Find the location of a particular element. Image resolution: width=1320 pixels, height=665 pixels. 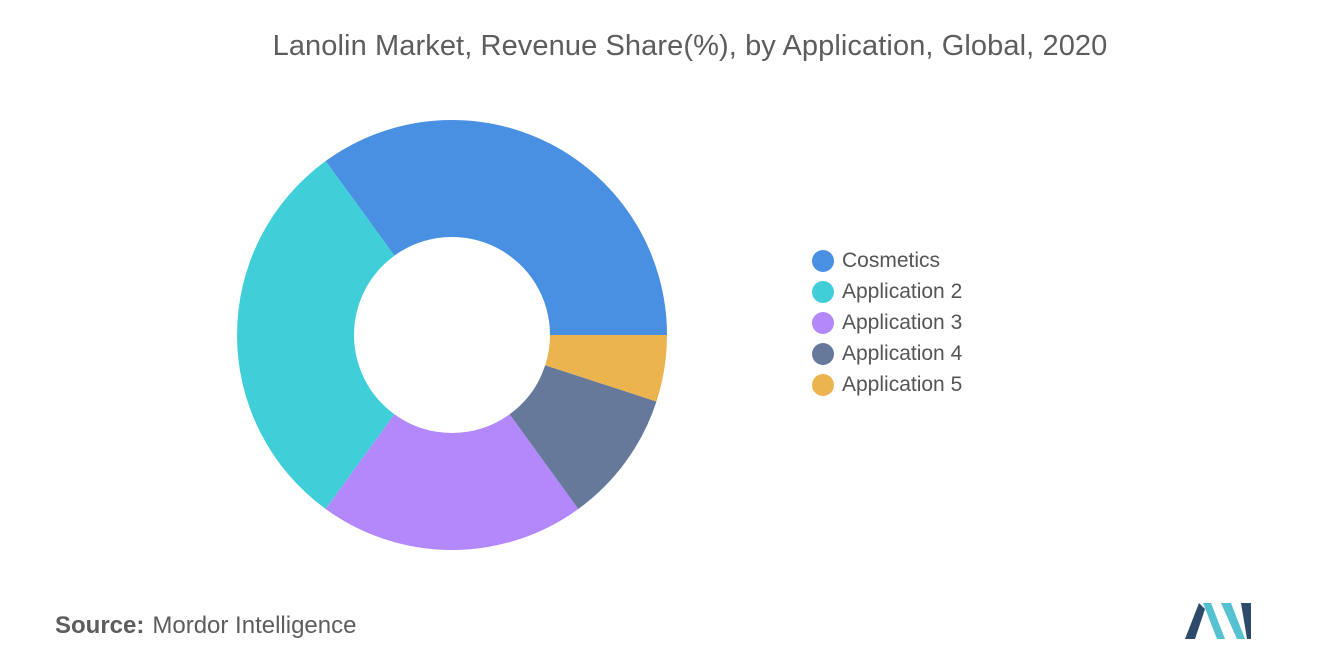

legend-label: Cosmetics is located at coordinates (891, 260).